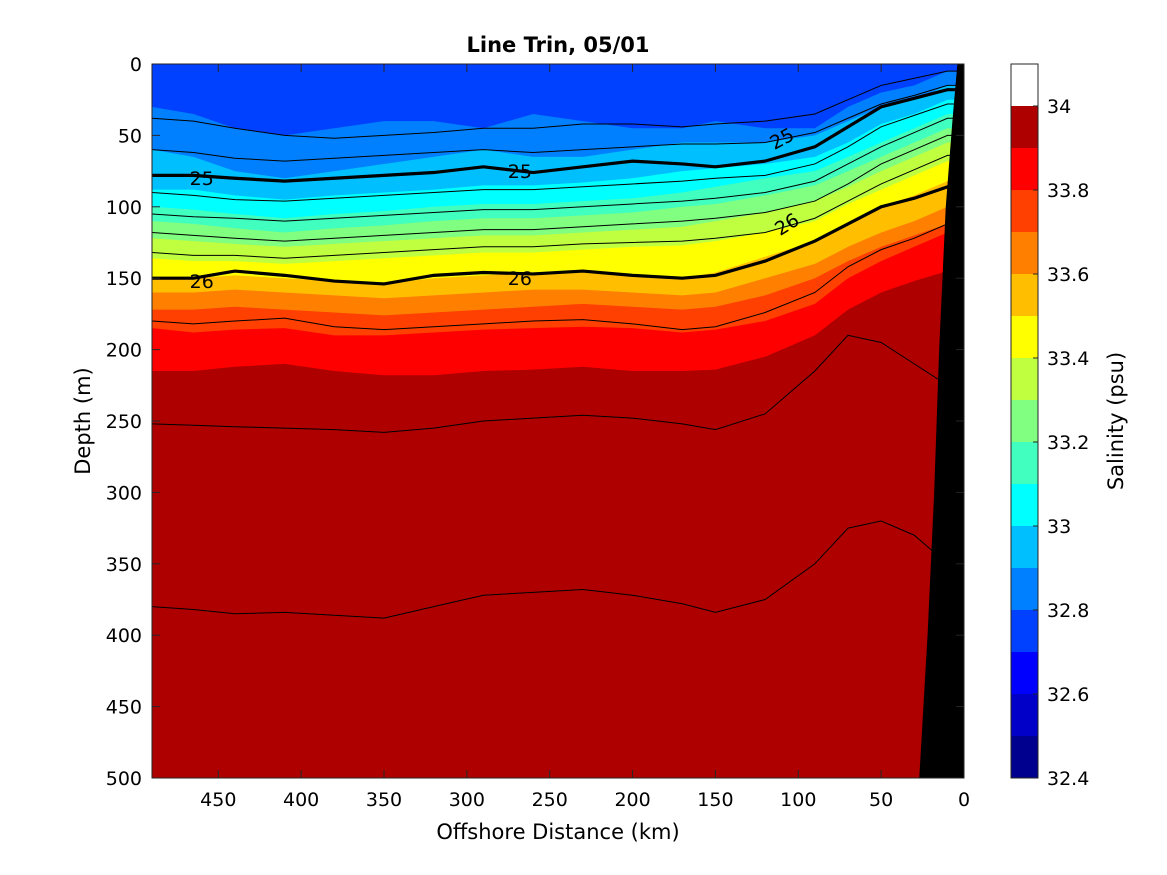 The height and width of the screenshot is (875, 1167). I want to click on x-tick-label: 50, so click(881, 800).